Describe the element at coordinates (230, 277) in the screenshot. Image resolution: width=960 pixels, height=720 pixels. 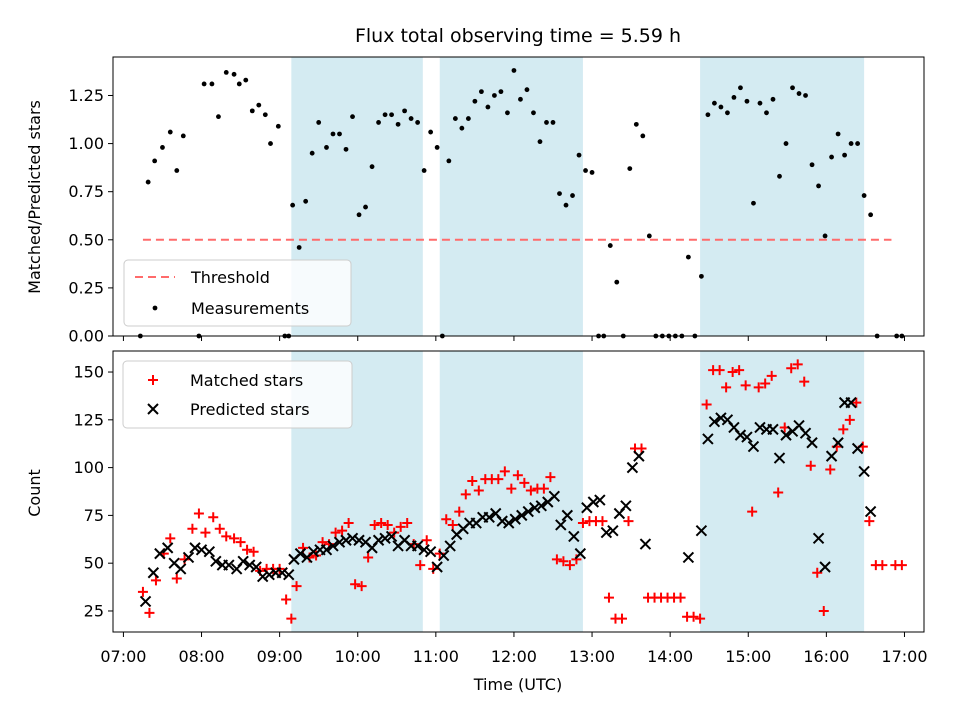
I see `legend-threshold-label: Threshold` at that location.